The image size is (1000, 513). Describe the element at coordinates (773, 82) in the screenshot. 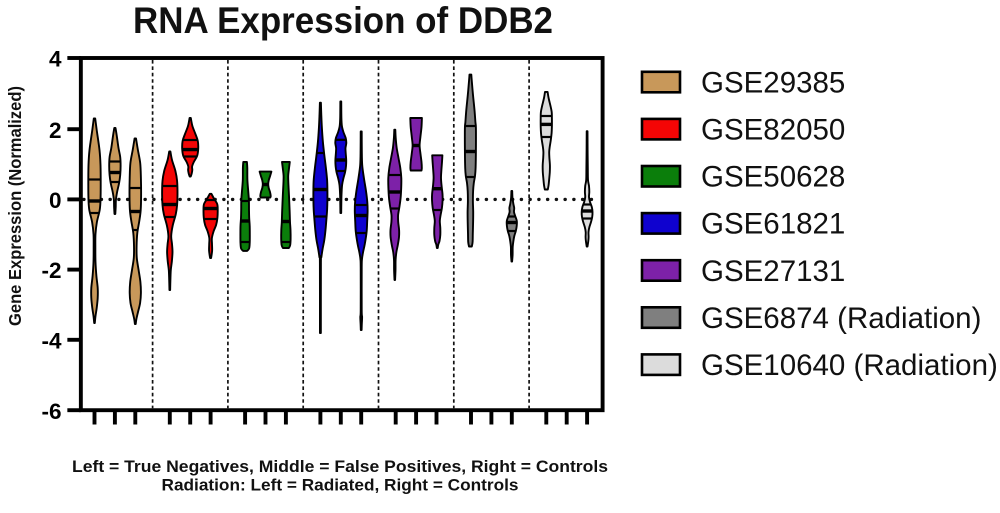

I see `svg-text: GSE29385` at that location.